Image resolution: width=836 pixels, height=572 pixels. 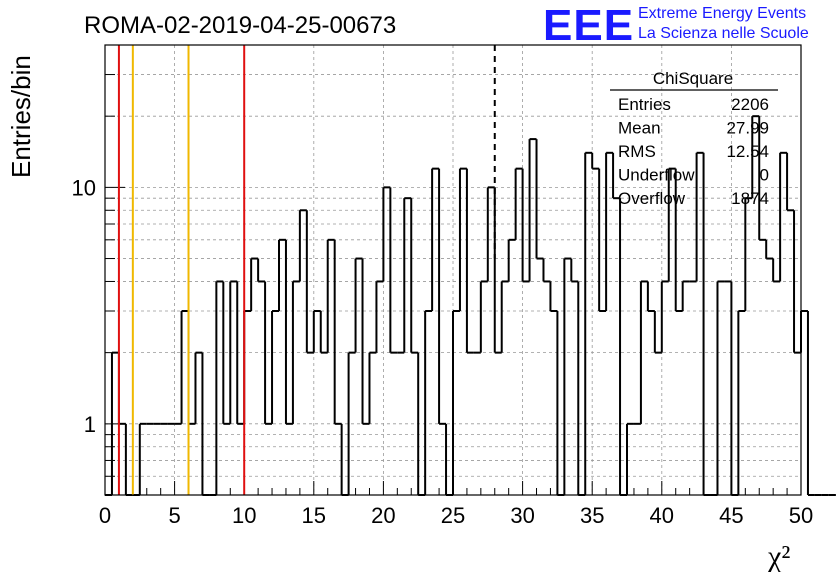 I want to click on x-tick-label: 20, so click(x=383, y=515).